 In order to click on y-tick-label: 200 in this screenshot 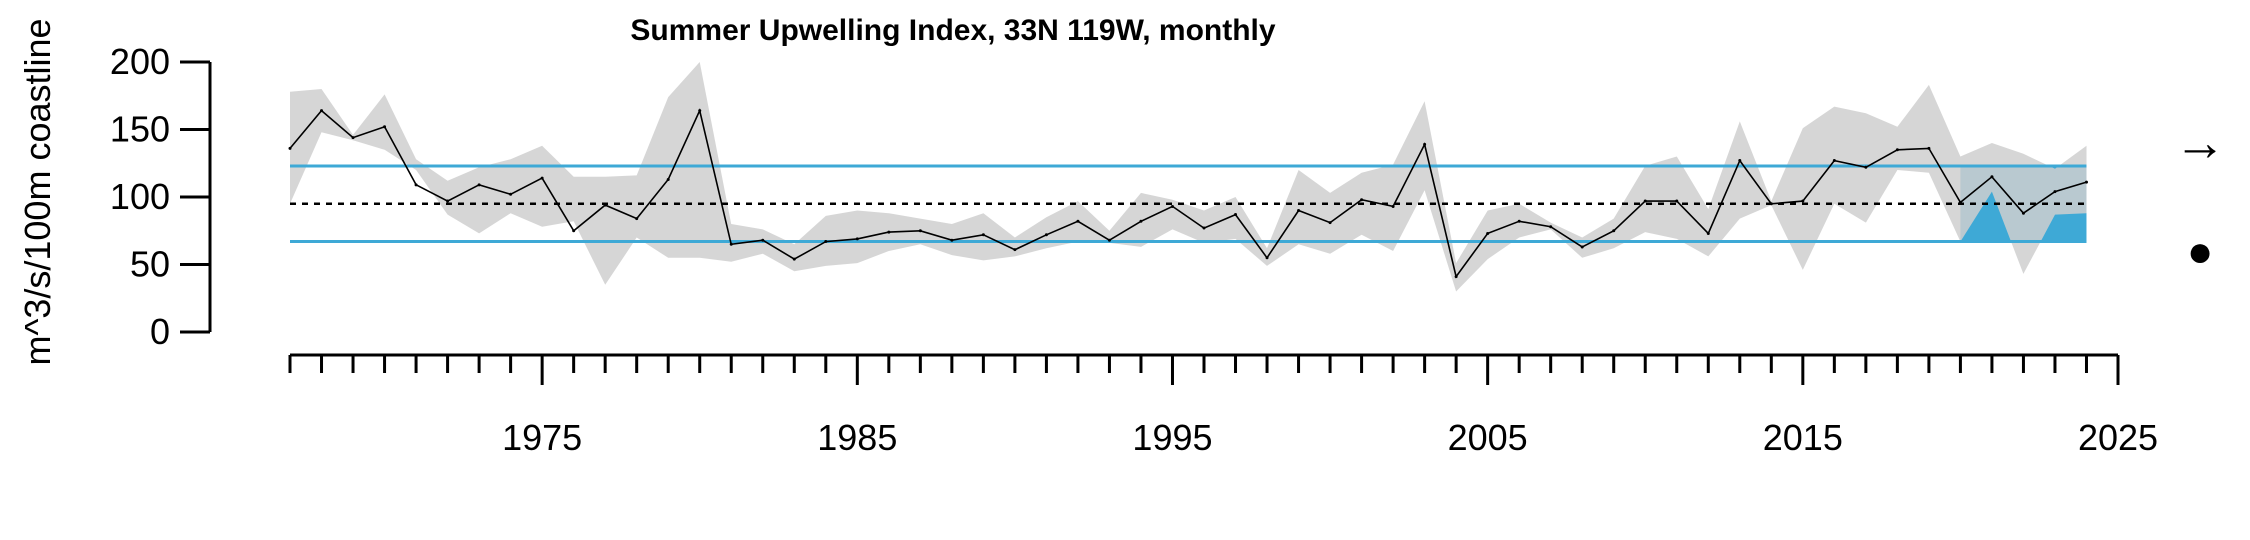, I will do `click(140, 61)`.